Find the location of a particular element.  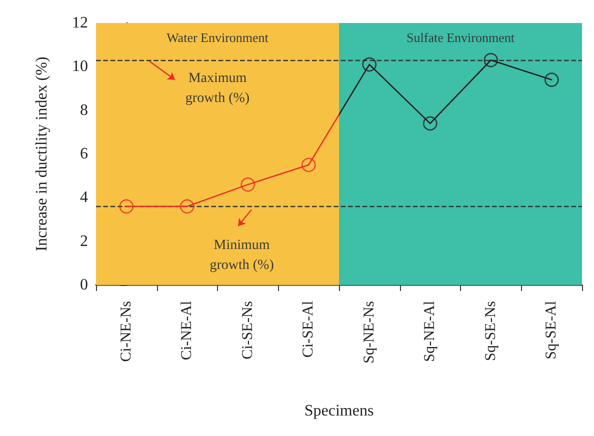

x-tick-label: Ci-NE-Al is located at coordinates (187, 330).